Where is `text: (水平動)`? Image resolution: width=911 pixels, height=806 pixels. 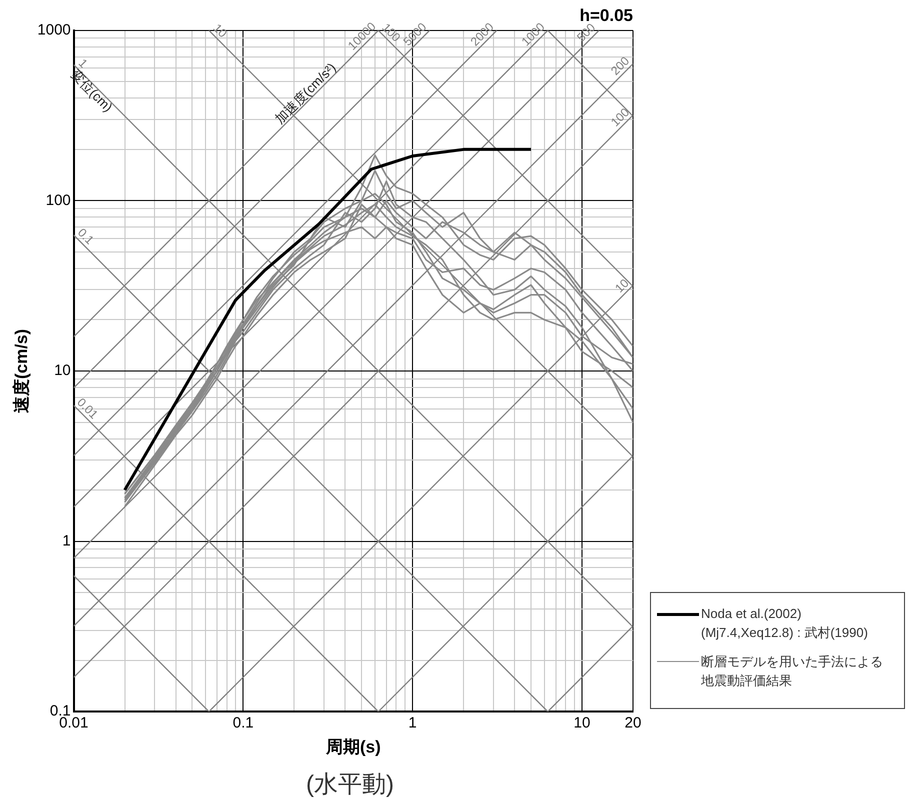
text: (水平動) is located at coordinates (350, 785).